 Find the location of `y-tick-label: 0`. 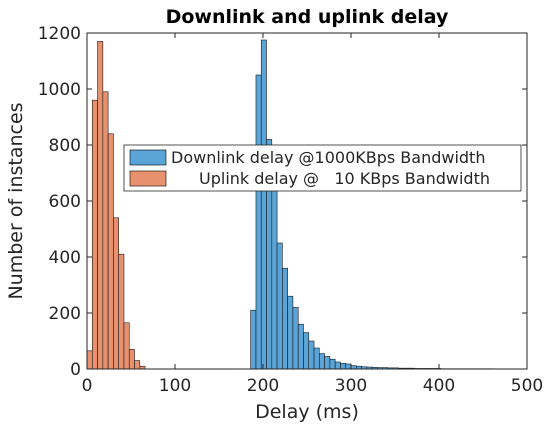

y-tick-label: 0 is located at coordinates (75, 370).